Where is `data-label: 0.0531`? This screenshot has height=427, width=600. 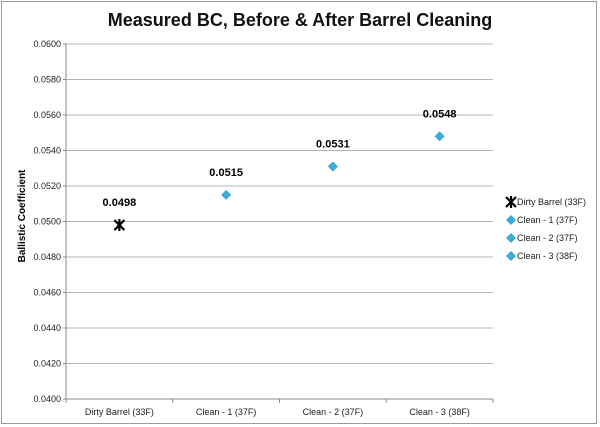 data-label: 0.0531 is located at coordinates (333, 144).